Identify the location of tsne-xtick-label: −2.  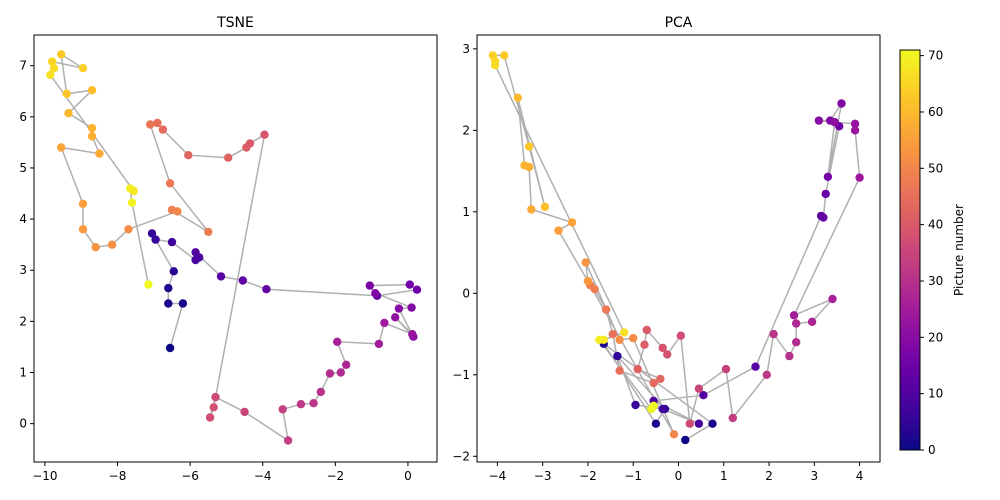
(335, 476).